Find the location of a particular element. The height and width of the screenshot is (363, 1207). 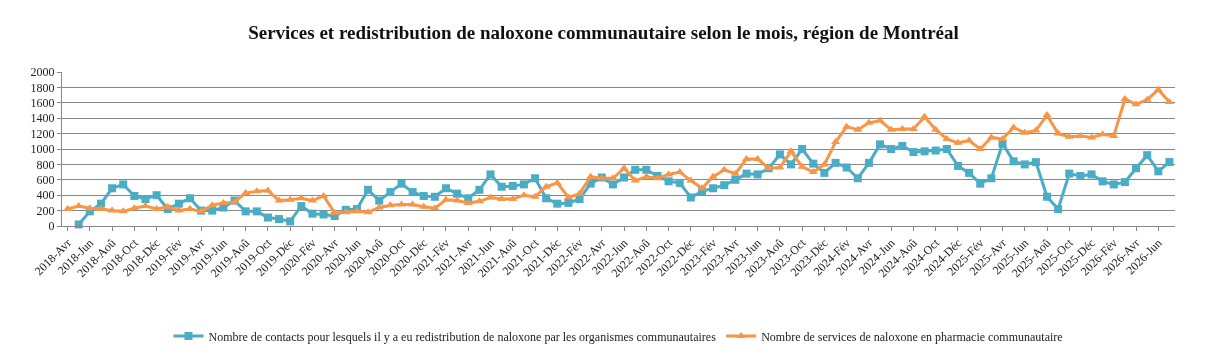

y-tick-label: 1200 is located at coordinates (42, 133).